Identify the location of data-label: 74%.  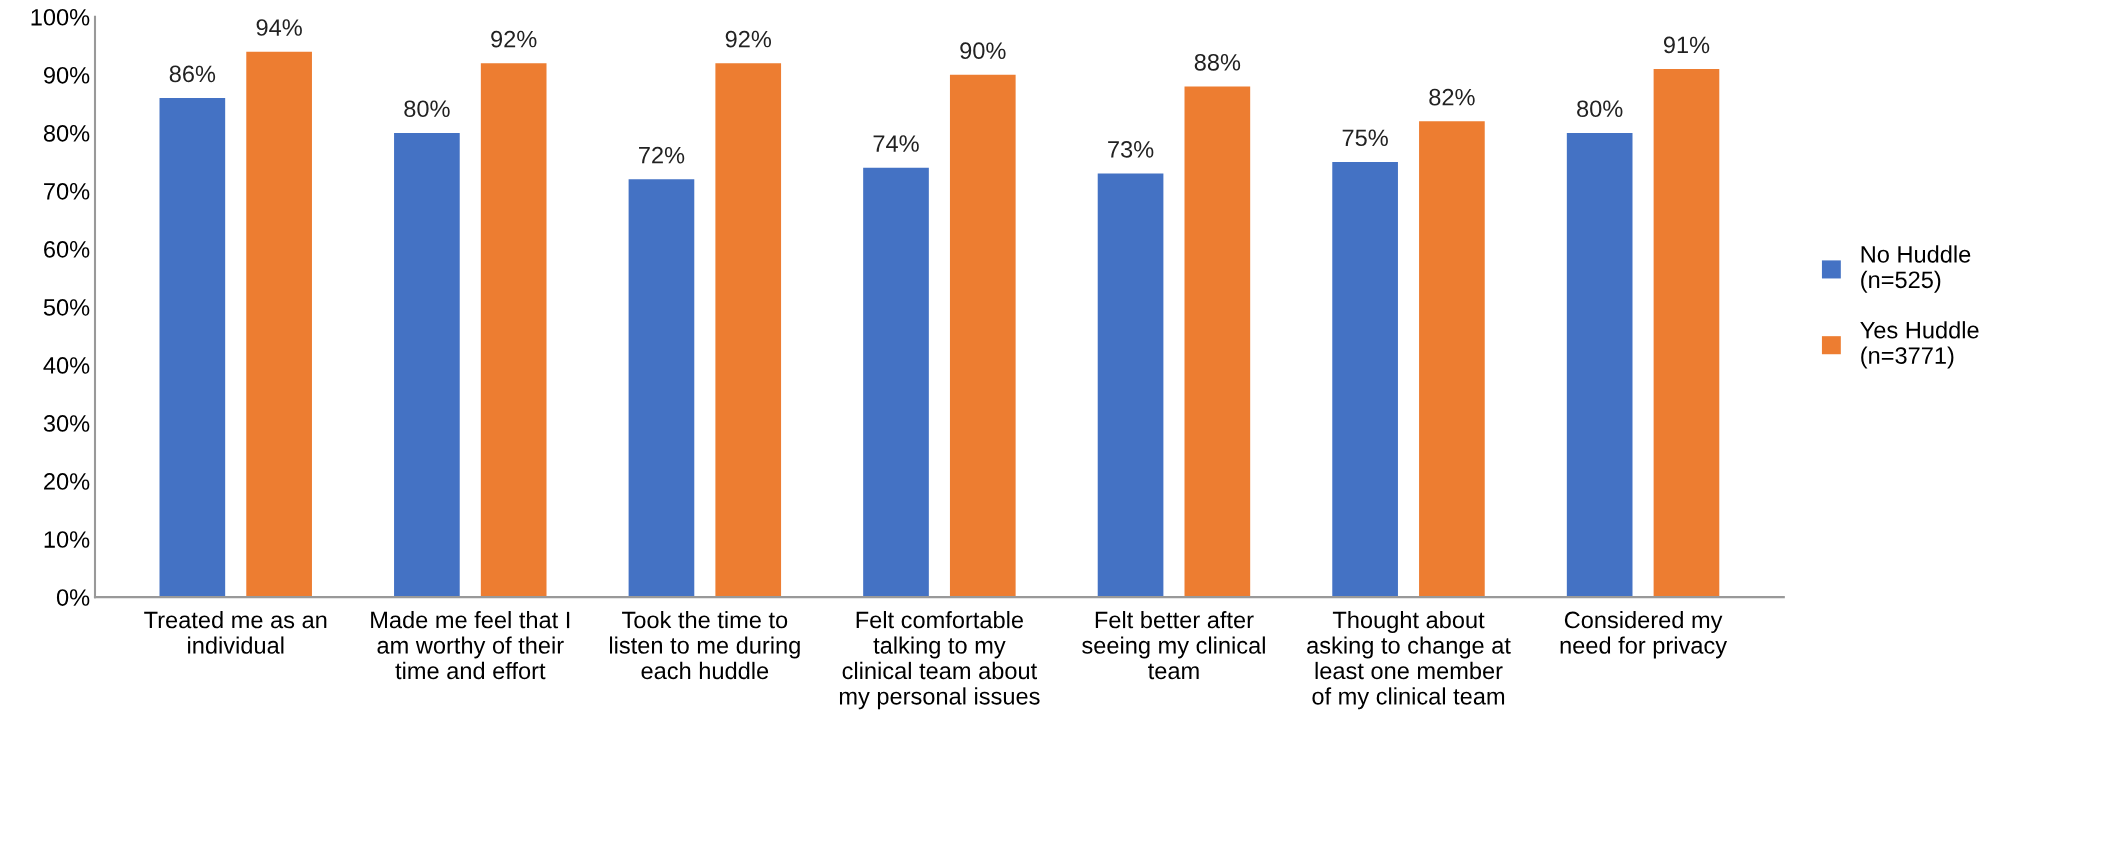
(896, 143).